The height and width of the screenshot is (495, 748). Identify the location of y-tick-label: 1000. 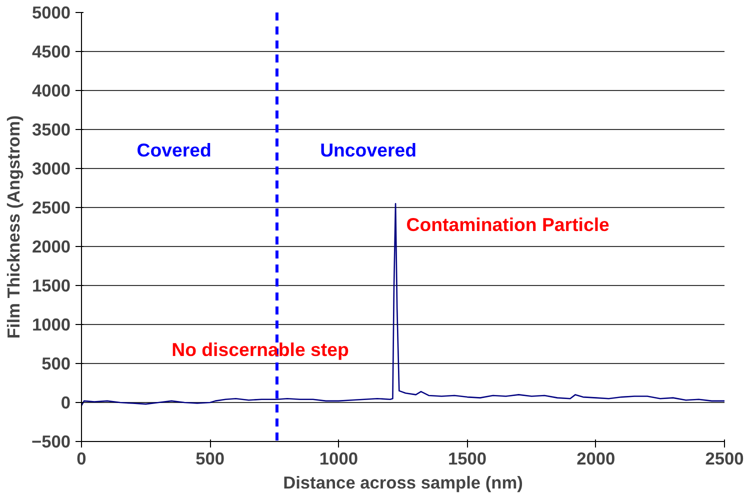
(51, 324).